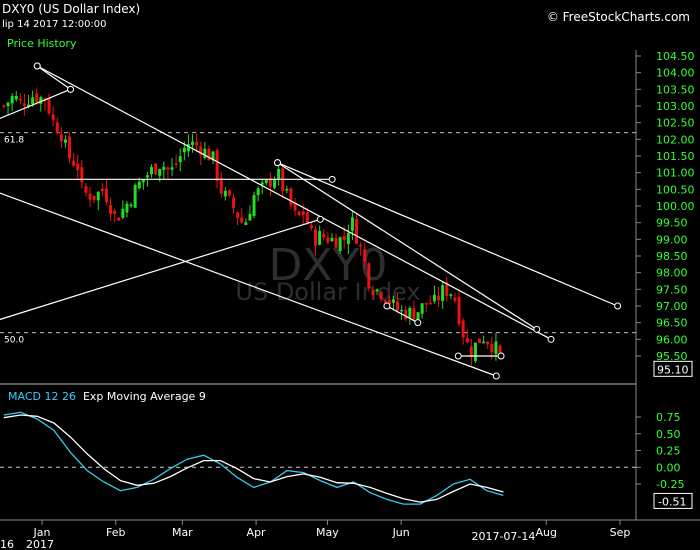 This screenshot has width=700, height=550. Describe the element at coordinates (182, 532) in the screenshot. I see `x-tick-label: Mar` at that location.